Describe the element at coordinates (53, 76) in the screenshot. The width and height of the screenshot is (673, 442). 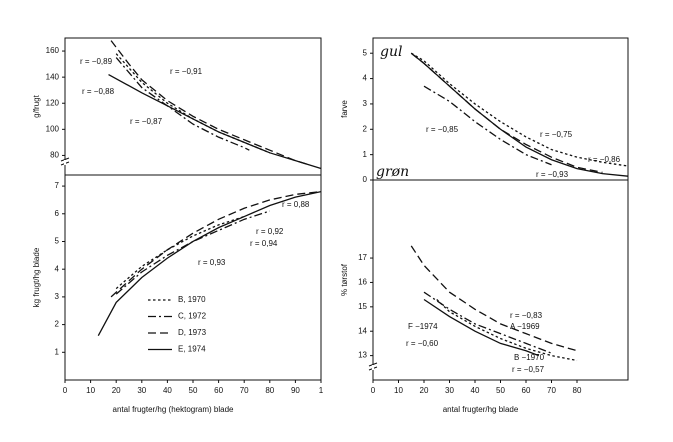
I see `y-tick-label: 140` at that location.